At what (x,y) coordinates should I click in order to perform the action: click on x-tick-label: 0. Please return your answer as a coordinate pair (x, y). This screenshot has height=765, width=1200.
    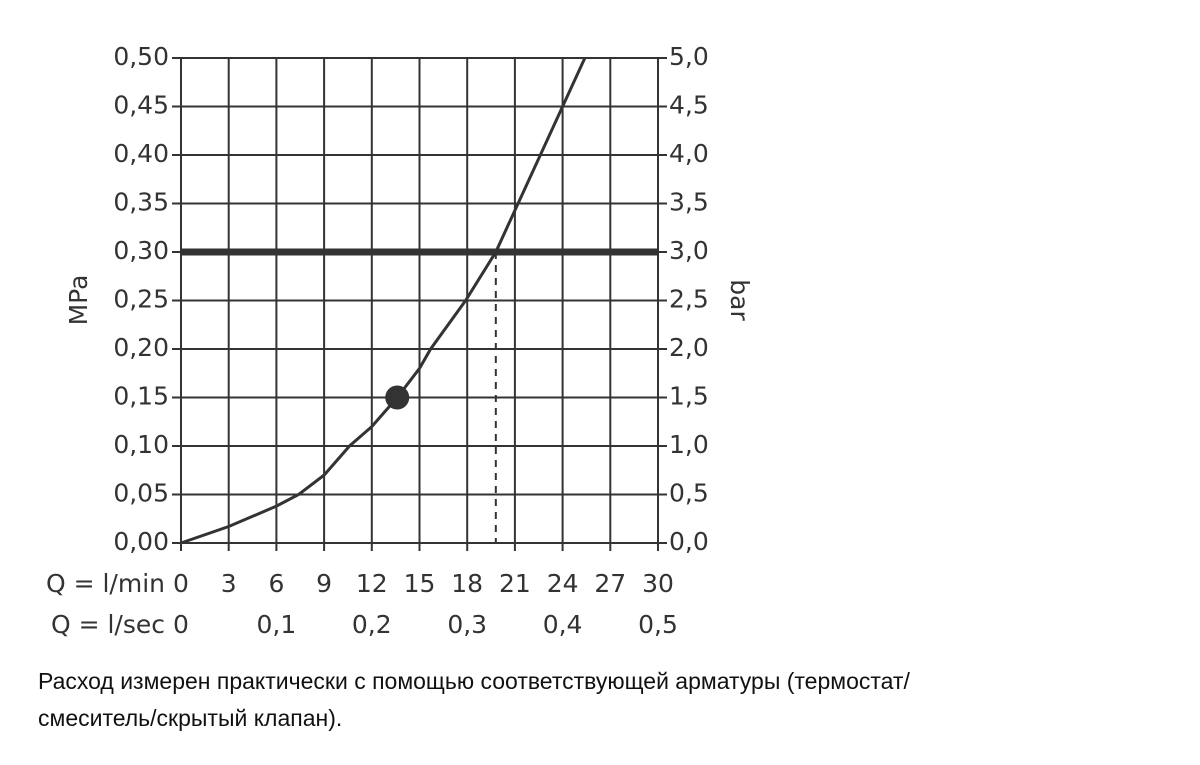
    Looking at the image, I should click on (181, 583).